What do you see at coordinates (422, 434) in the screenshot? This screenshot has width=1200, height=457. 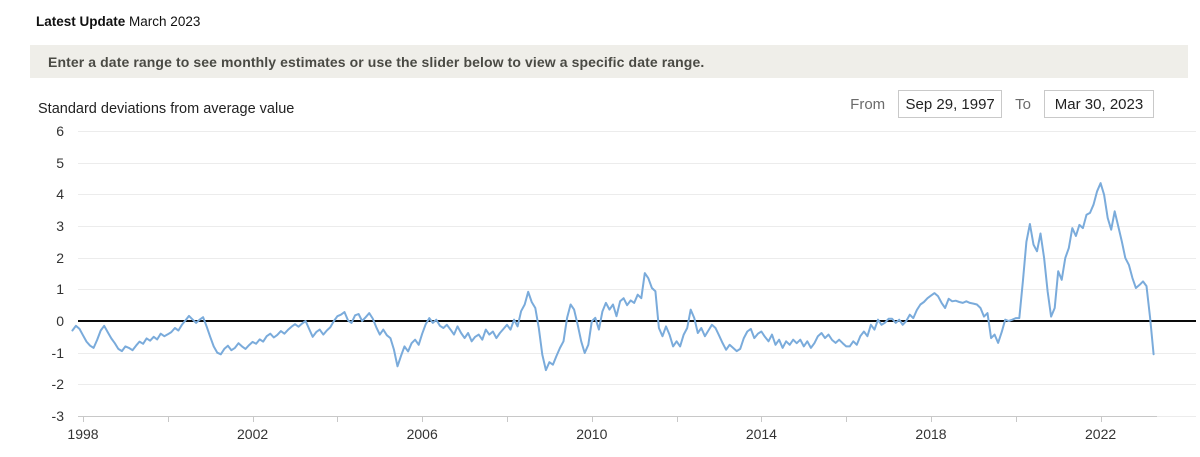 I see `x-axis-label: 2006` at bounding box center [422, 434].